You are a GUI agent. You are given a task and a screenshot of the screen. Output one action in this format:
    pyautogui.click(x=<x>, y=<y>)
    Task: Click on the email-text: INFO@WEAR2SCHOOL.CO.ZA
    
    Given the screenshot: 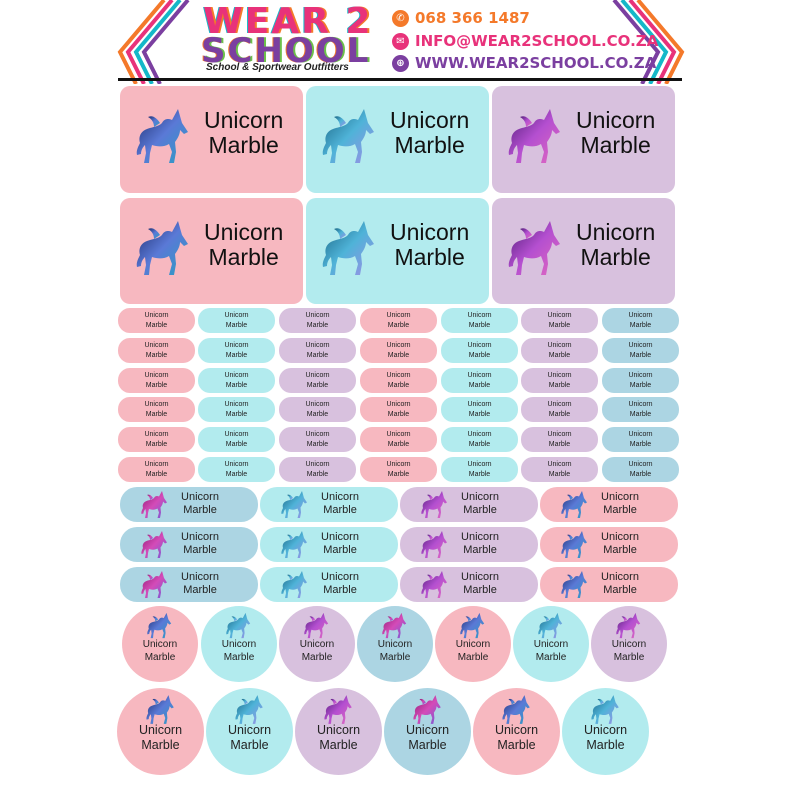 What is the action you would take?
    pyautogui.click(x=537, y=41)
    